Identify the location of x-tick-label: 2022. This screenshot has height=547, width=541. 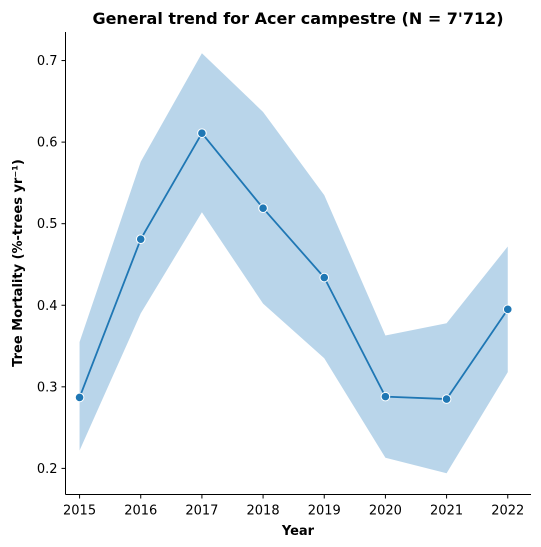
(507, 511).